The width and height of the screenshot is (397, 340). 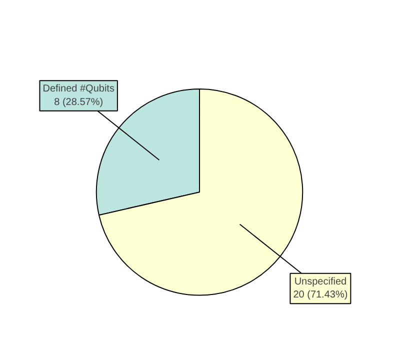 What do you see at coordinates (79, 102) in the screenshot?
I see `data-label: 8 (28.57%)` at bounding box center [79, 102].